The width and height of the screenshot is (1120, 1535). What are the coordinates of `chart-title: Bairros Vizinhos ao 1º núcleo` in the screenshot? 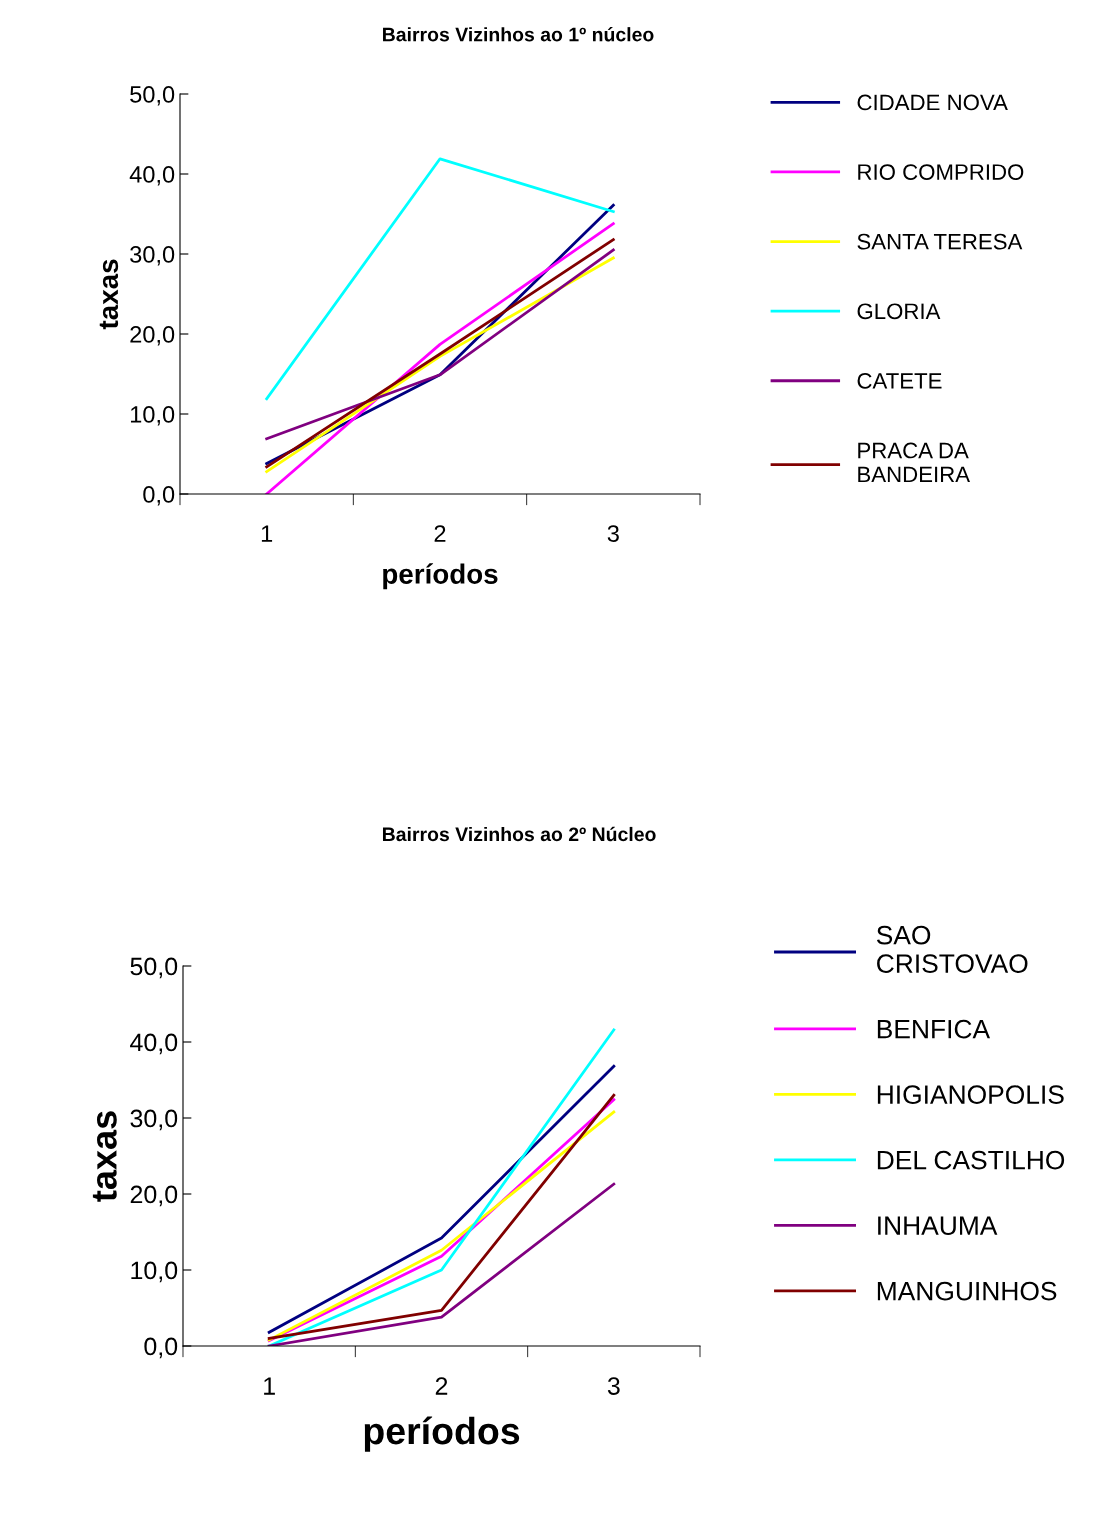 It's located at (518, 34).